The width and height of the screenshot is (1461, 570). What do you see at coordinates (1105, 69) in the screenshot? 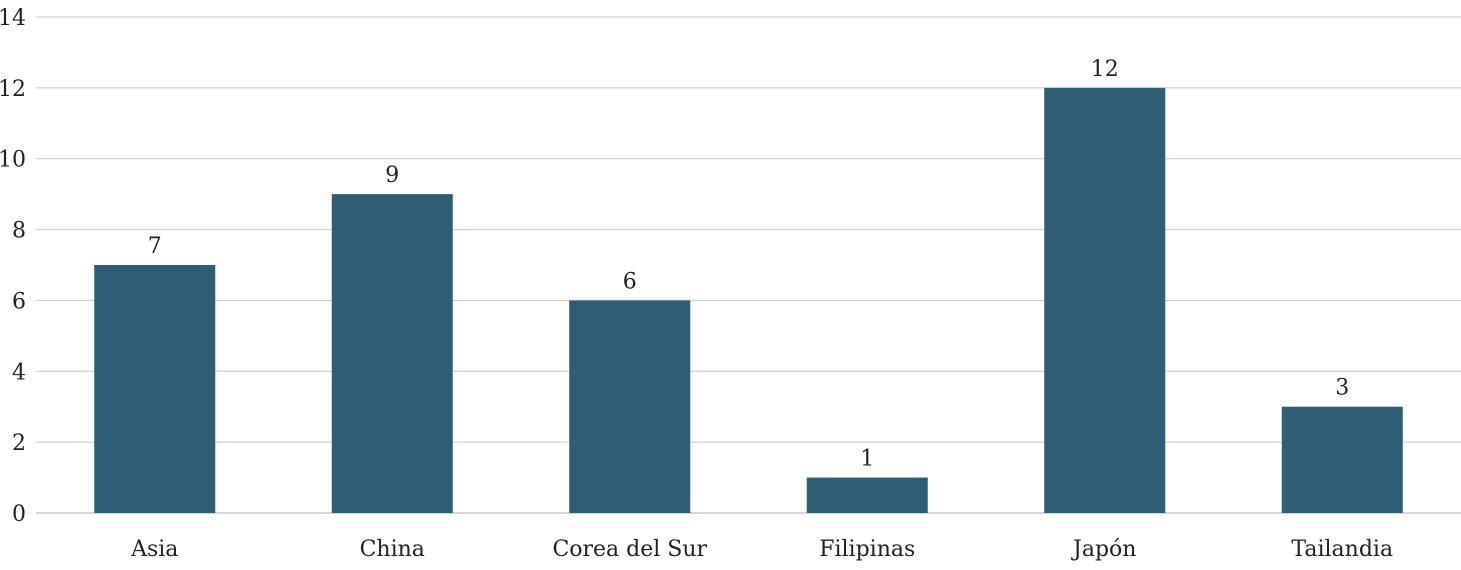
I see `data-label: 12` at bounding box center [1105, 69].